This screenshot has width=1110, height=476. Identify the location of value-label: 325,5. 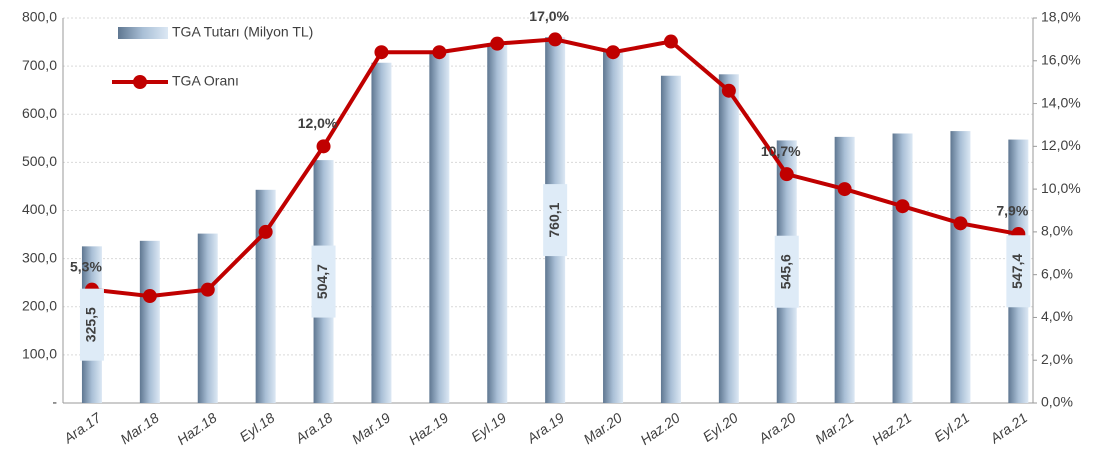
(91, 324).